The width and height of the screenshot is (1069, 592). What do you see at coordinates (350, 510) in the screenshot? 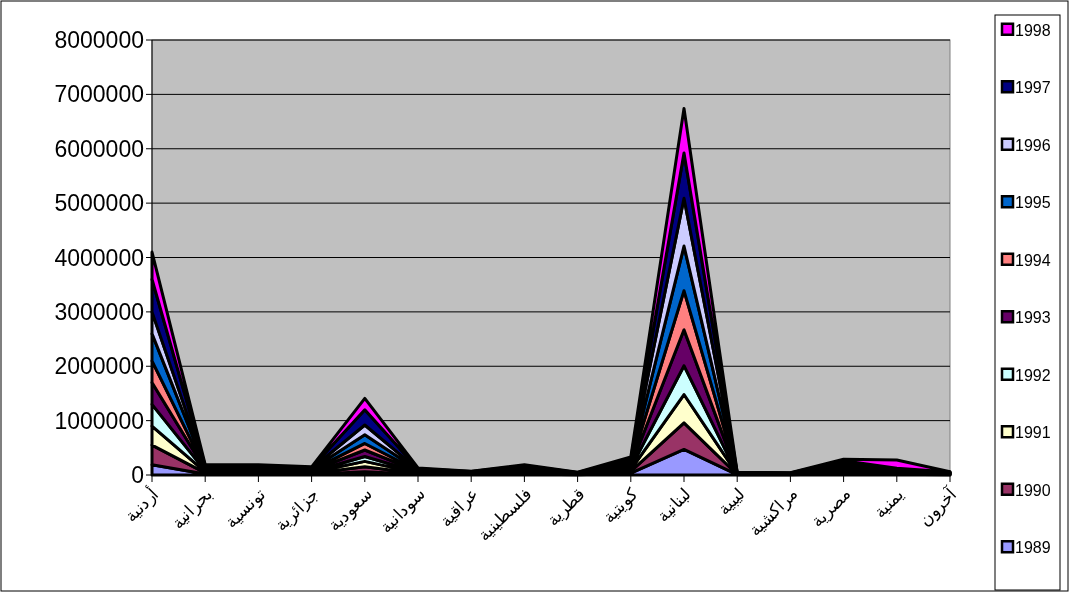
I see `x-tick-label: سعودية` at bounding box center [350, 510].